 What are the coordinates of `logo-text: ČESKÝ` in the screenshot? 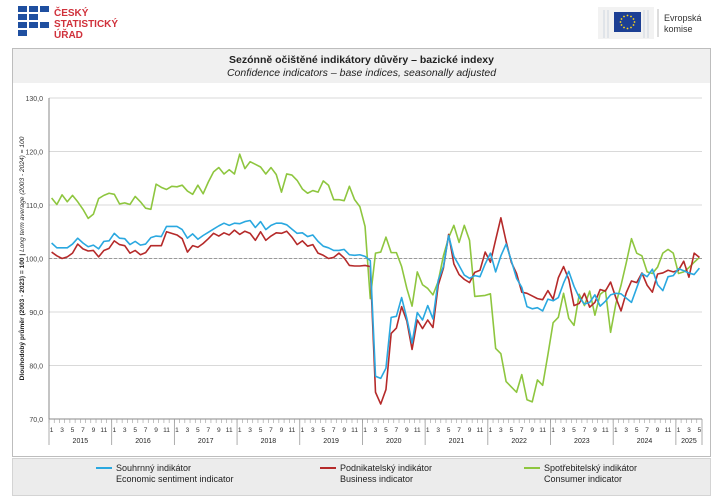 It's located at (71, 12).